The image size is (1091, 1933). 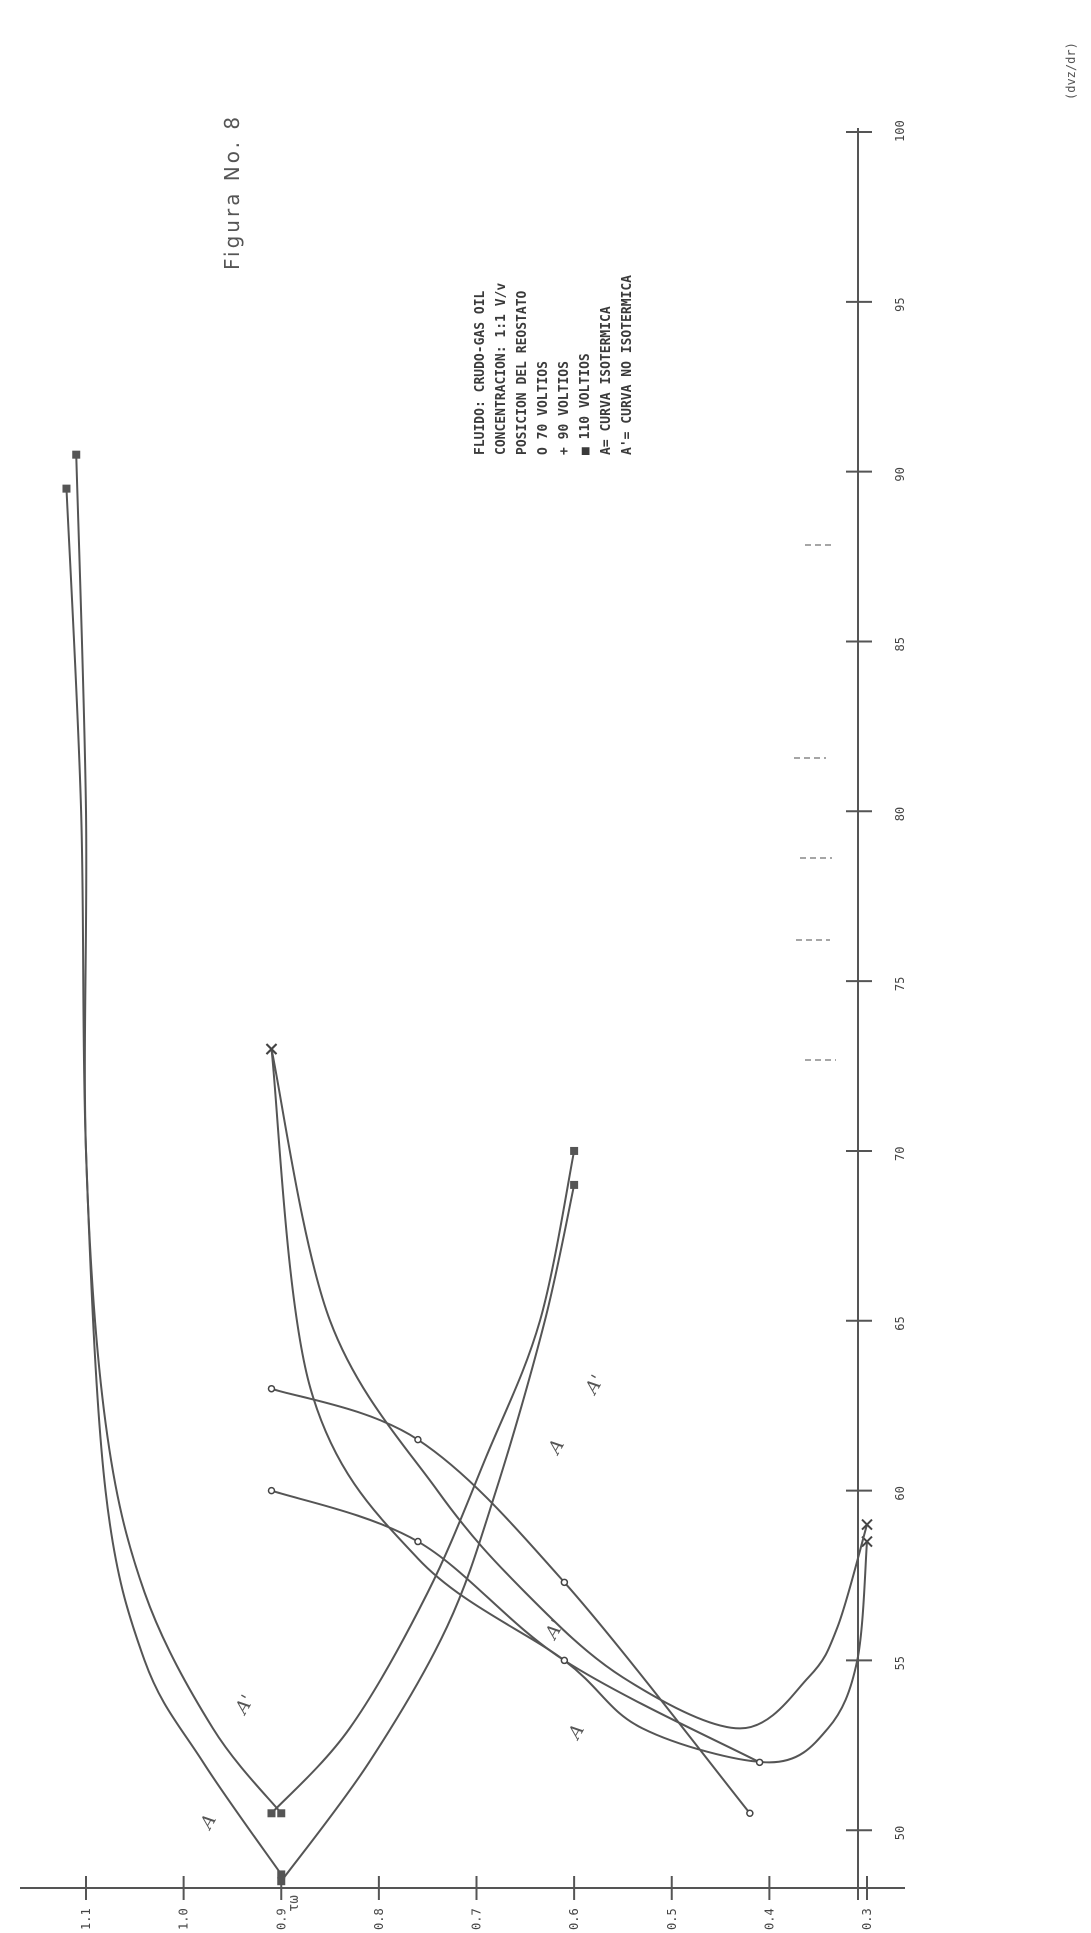 I want to click on x-tick-label: 60, so click(x=900, y=1493).